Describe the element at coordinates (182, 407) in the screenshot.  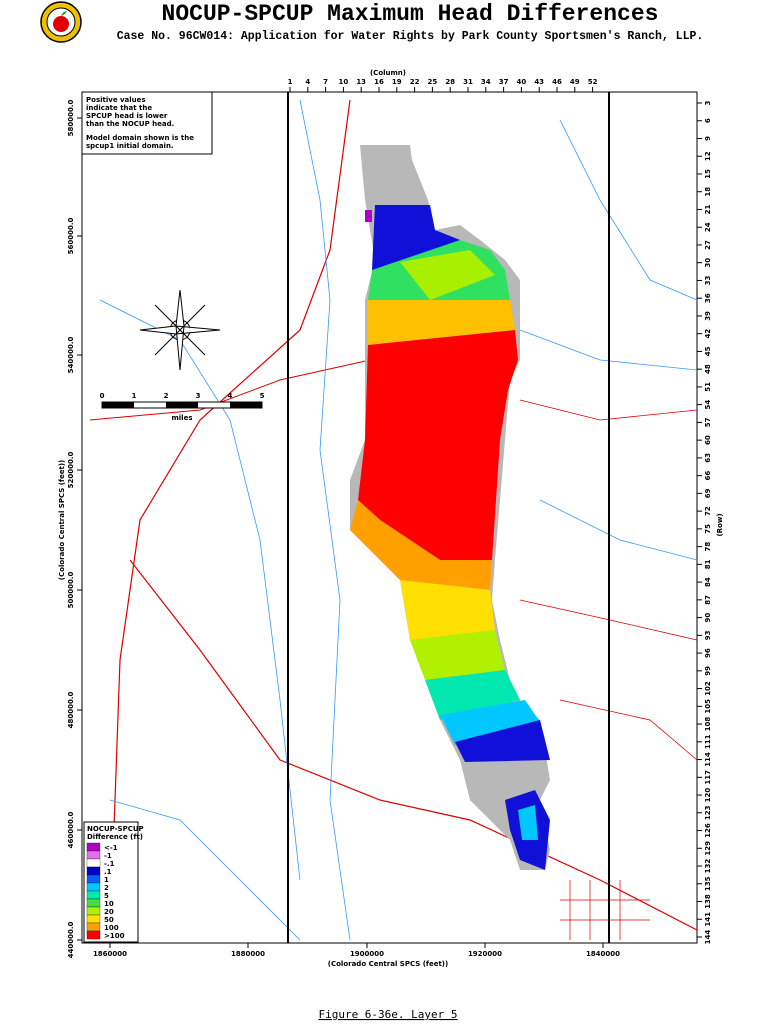
I see `scale-bar: 0 1 2 3 4 5 miles` at that location.